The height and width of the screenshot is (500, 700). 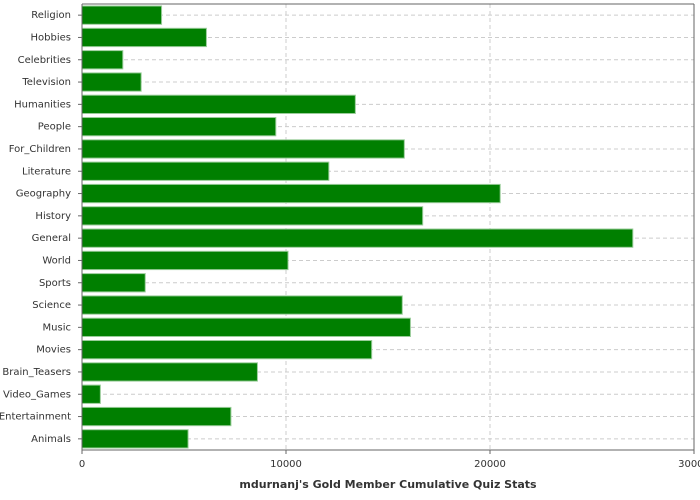 What do you see at coordinates (51, 15) in the screenshot?
I see `y-tick-label: Religion` at bounding box center [51, 15].